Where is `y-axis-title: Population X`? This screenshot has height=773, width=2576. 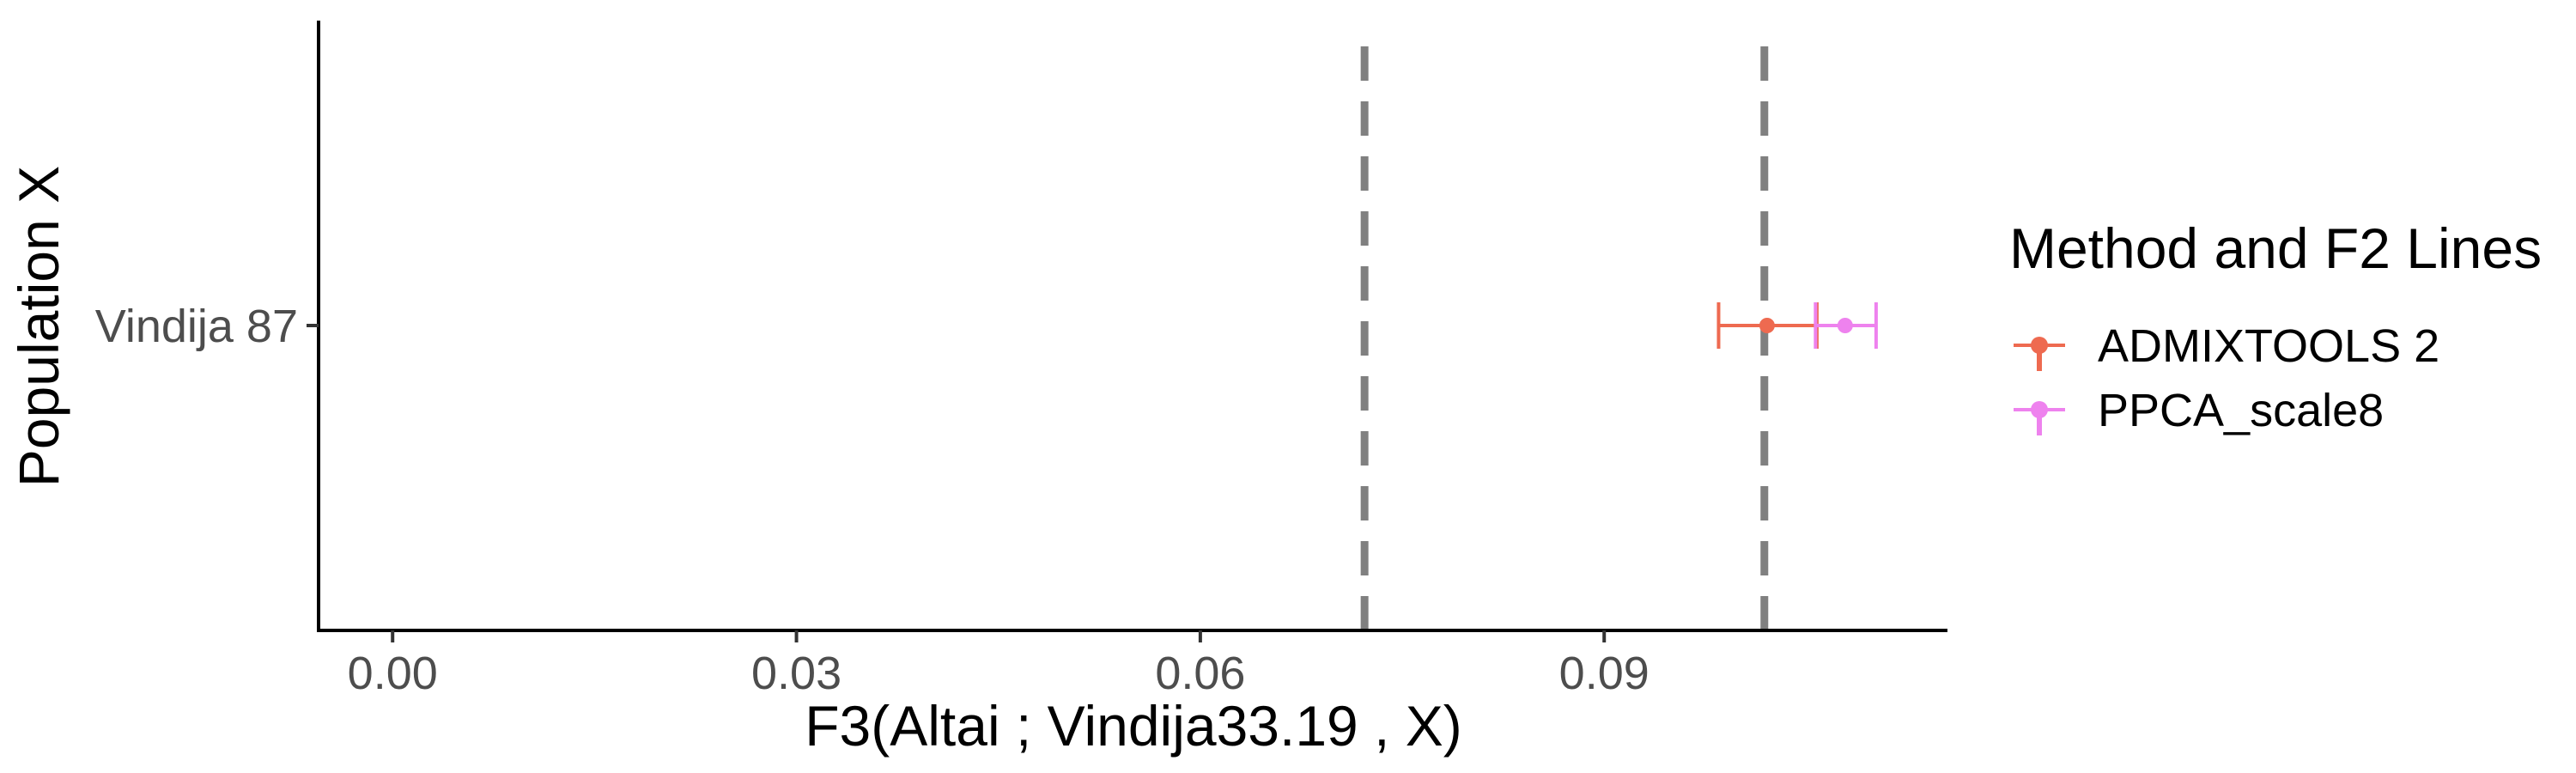
y-axis-title: Population X is located at coordinates (38, 326).